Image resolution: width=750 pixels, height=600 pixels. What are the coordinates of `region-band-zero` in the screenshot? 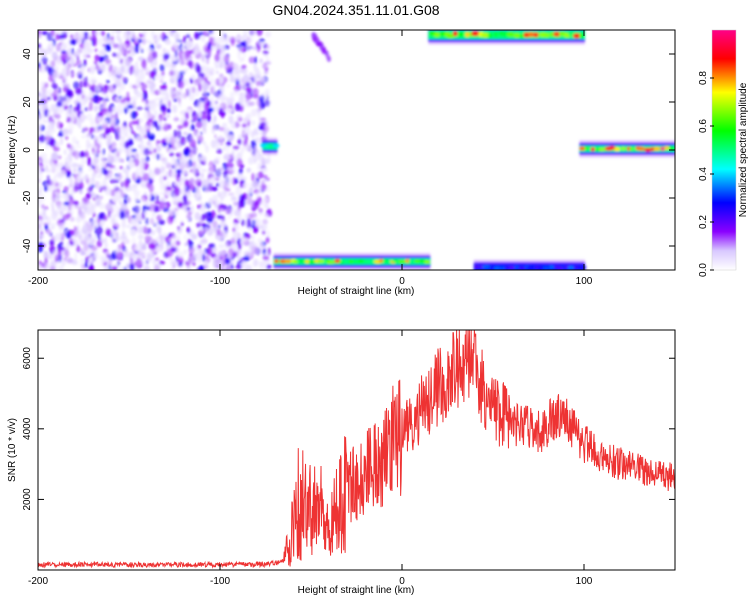 It's located at (627, 149).